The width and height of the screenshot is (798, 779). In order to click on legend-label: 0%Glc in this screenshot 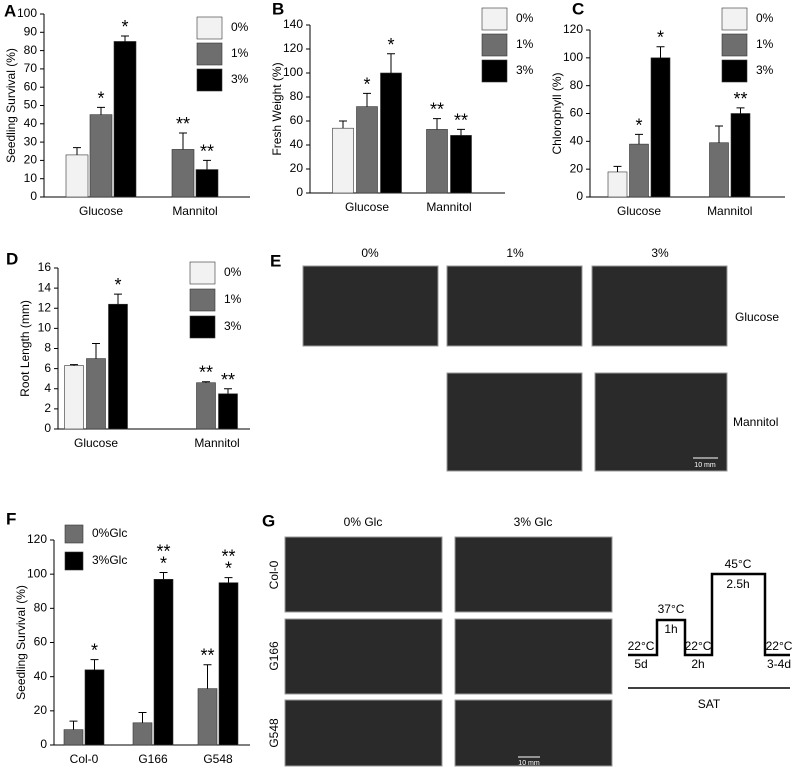, I will do `click(109, 533)`.